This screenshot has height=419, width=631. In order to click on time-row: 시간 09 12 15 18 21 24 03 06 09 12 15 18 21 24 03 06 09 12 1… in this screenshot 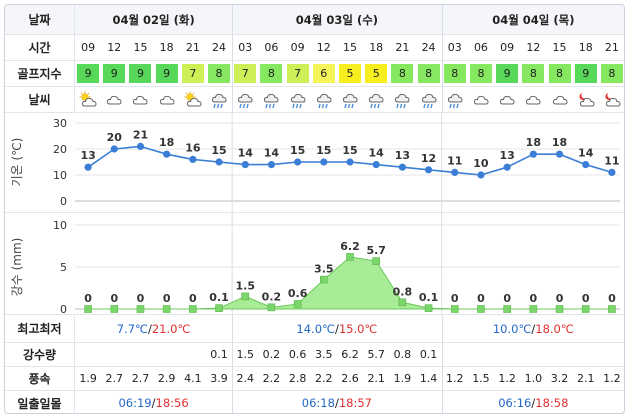, I will do `click(314, 48)`.